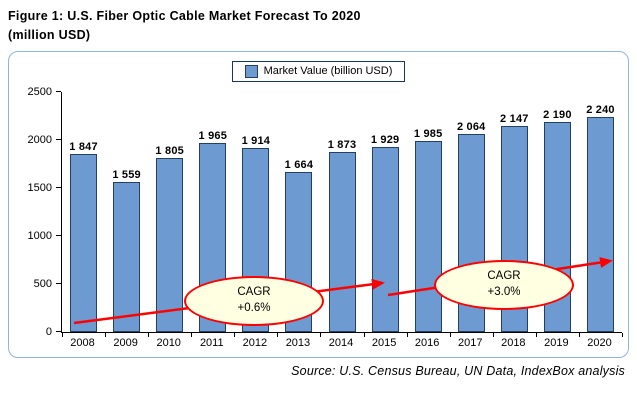 The image size is (637, 406). Describe the element at coordinates (49, 35) in the screenshot. I see `figure-title-line2: (million USD)` at that location.